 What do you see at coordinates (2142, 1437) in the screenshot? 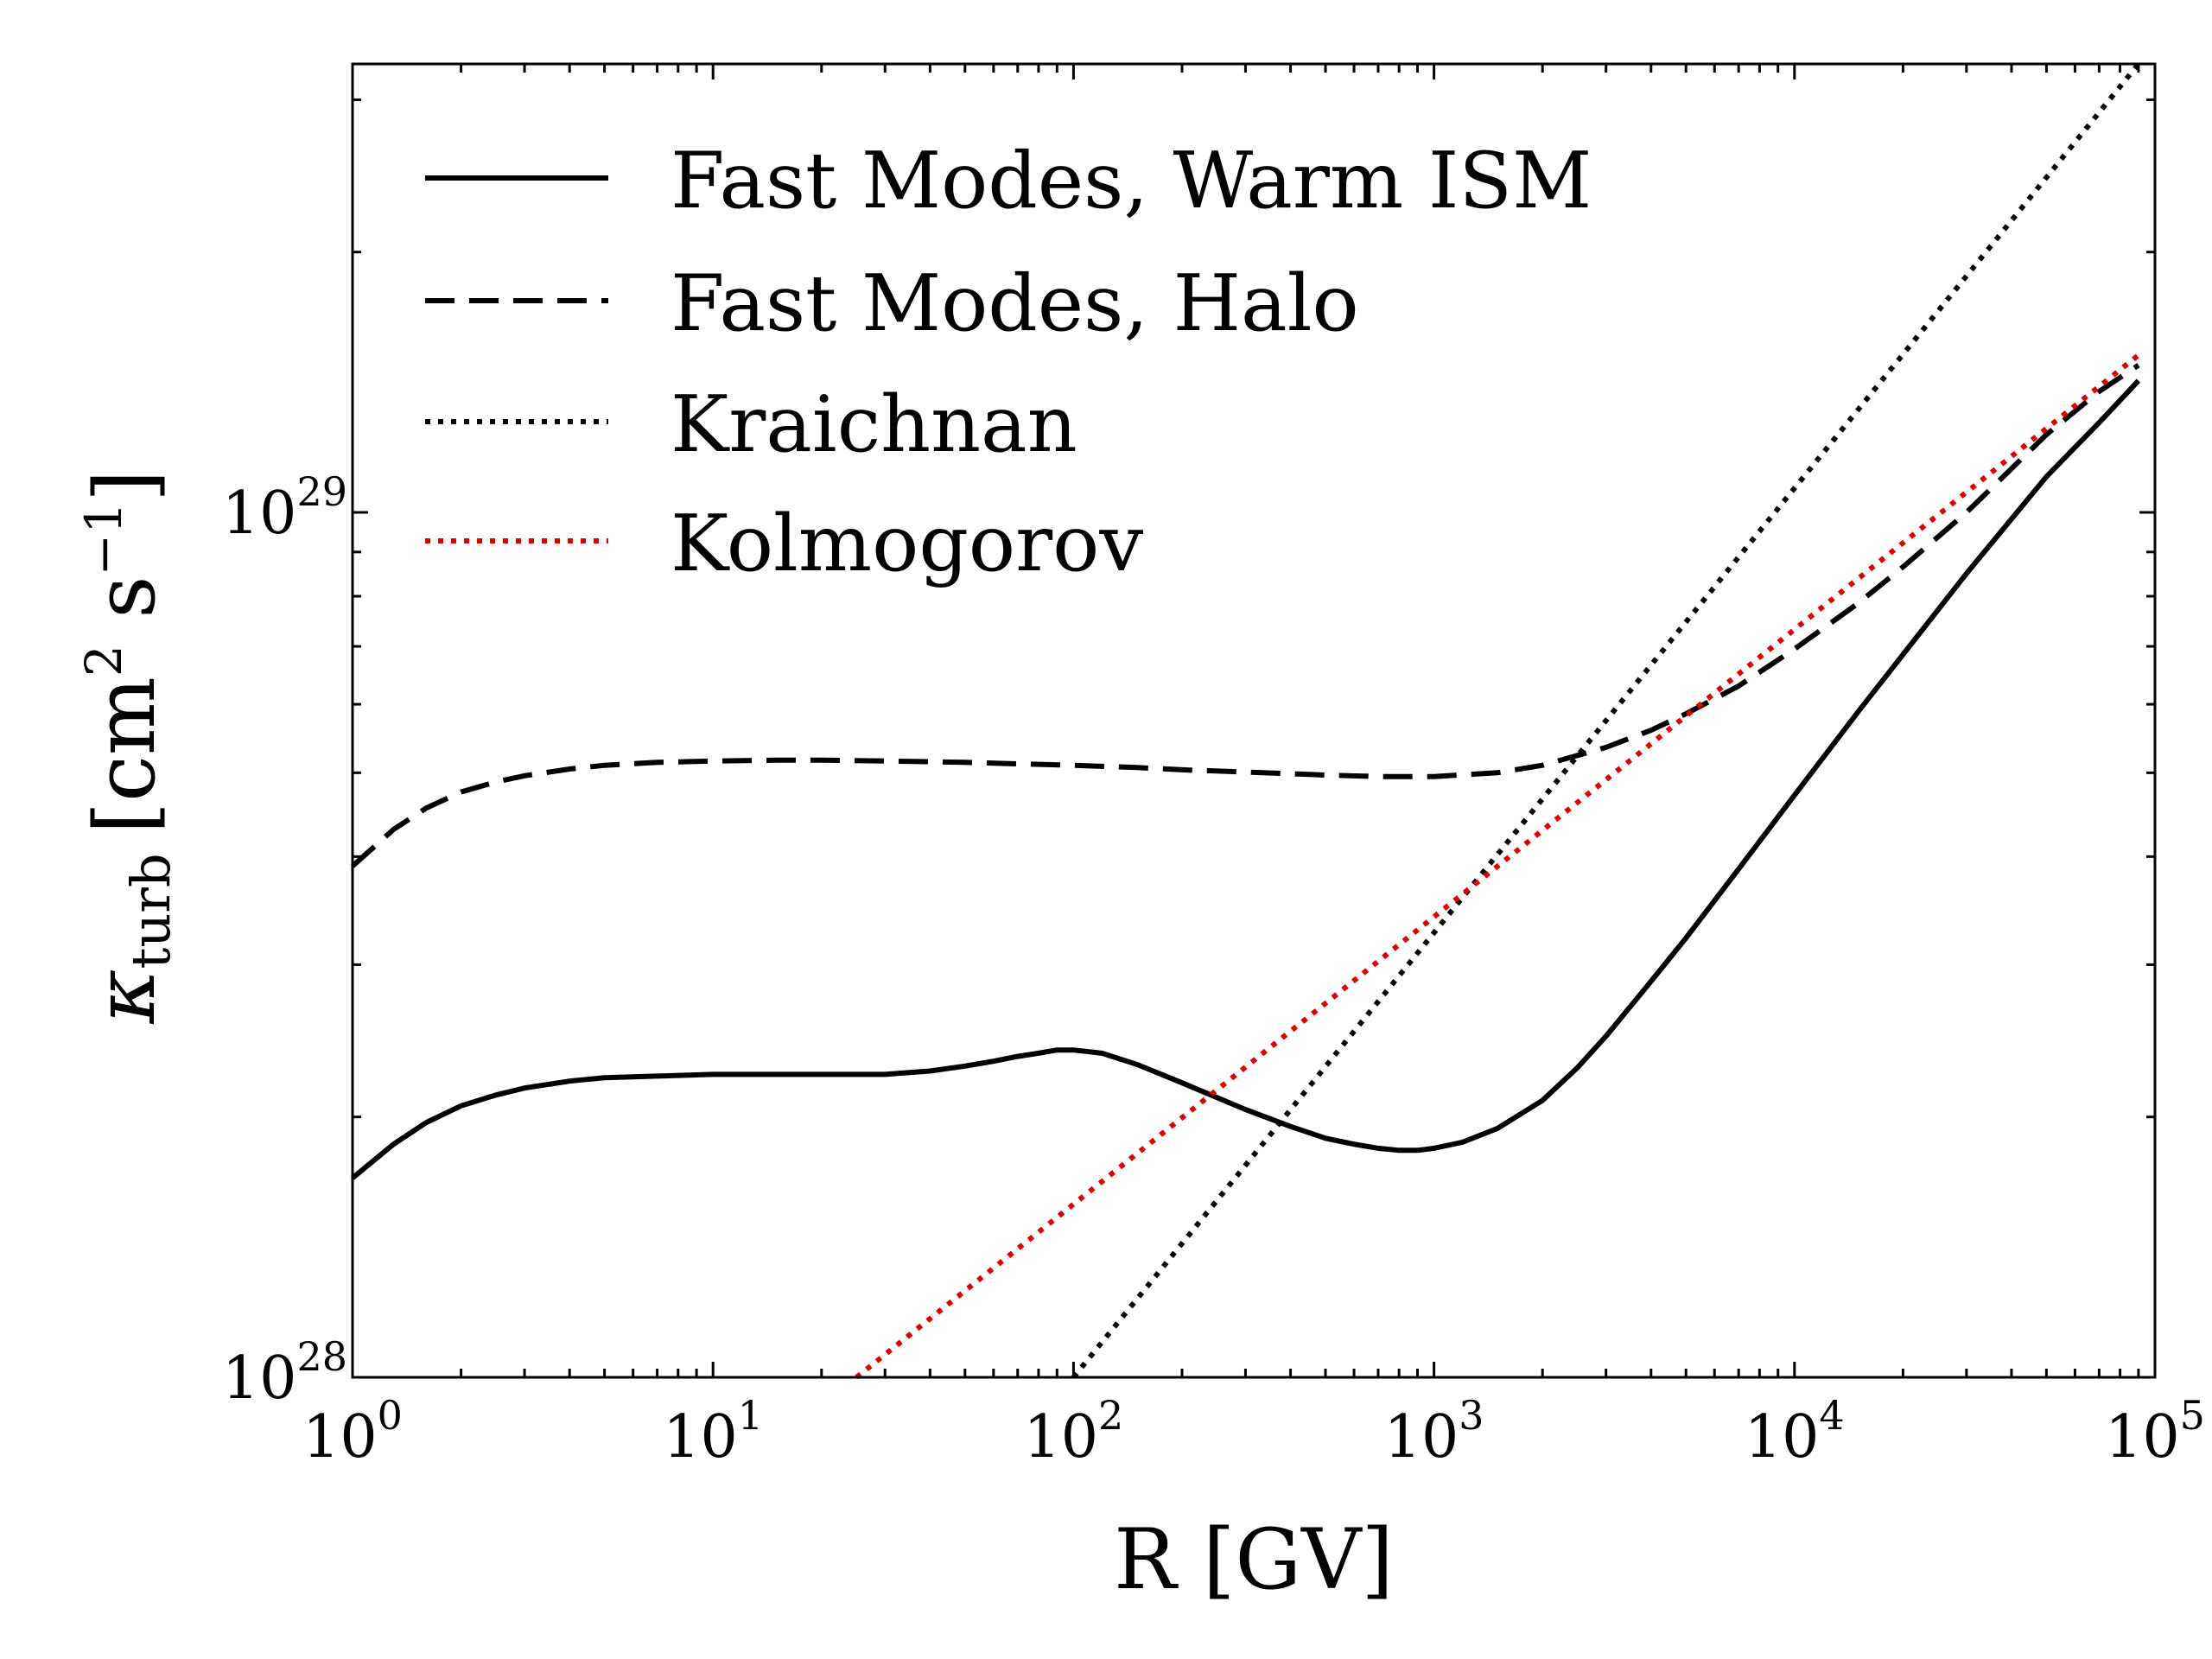
I see `x-tick-label-5-base: 10` at bounding box center [2142, 1437].